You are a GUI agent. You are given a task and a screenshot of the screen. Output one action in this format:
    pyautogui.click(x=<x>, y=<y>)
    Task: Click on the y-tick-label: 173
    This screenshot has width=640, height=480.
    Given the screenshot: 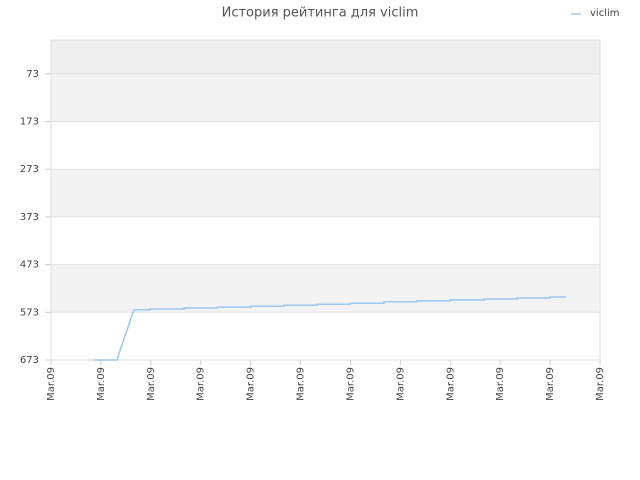 What is the action you would take?
    pyautogui.click(x=29, y=122)
    